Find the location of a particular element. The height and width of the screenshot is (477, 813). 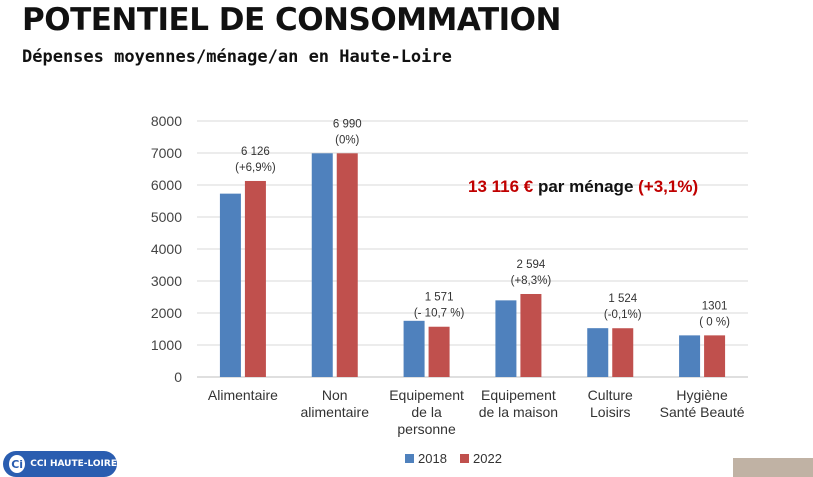

data-label: 1301 is located at coordinates (715, 306).